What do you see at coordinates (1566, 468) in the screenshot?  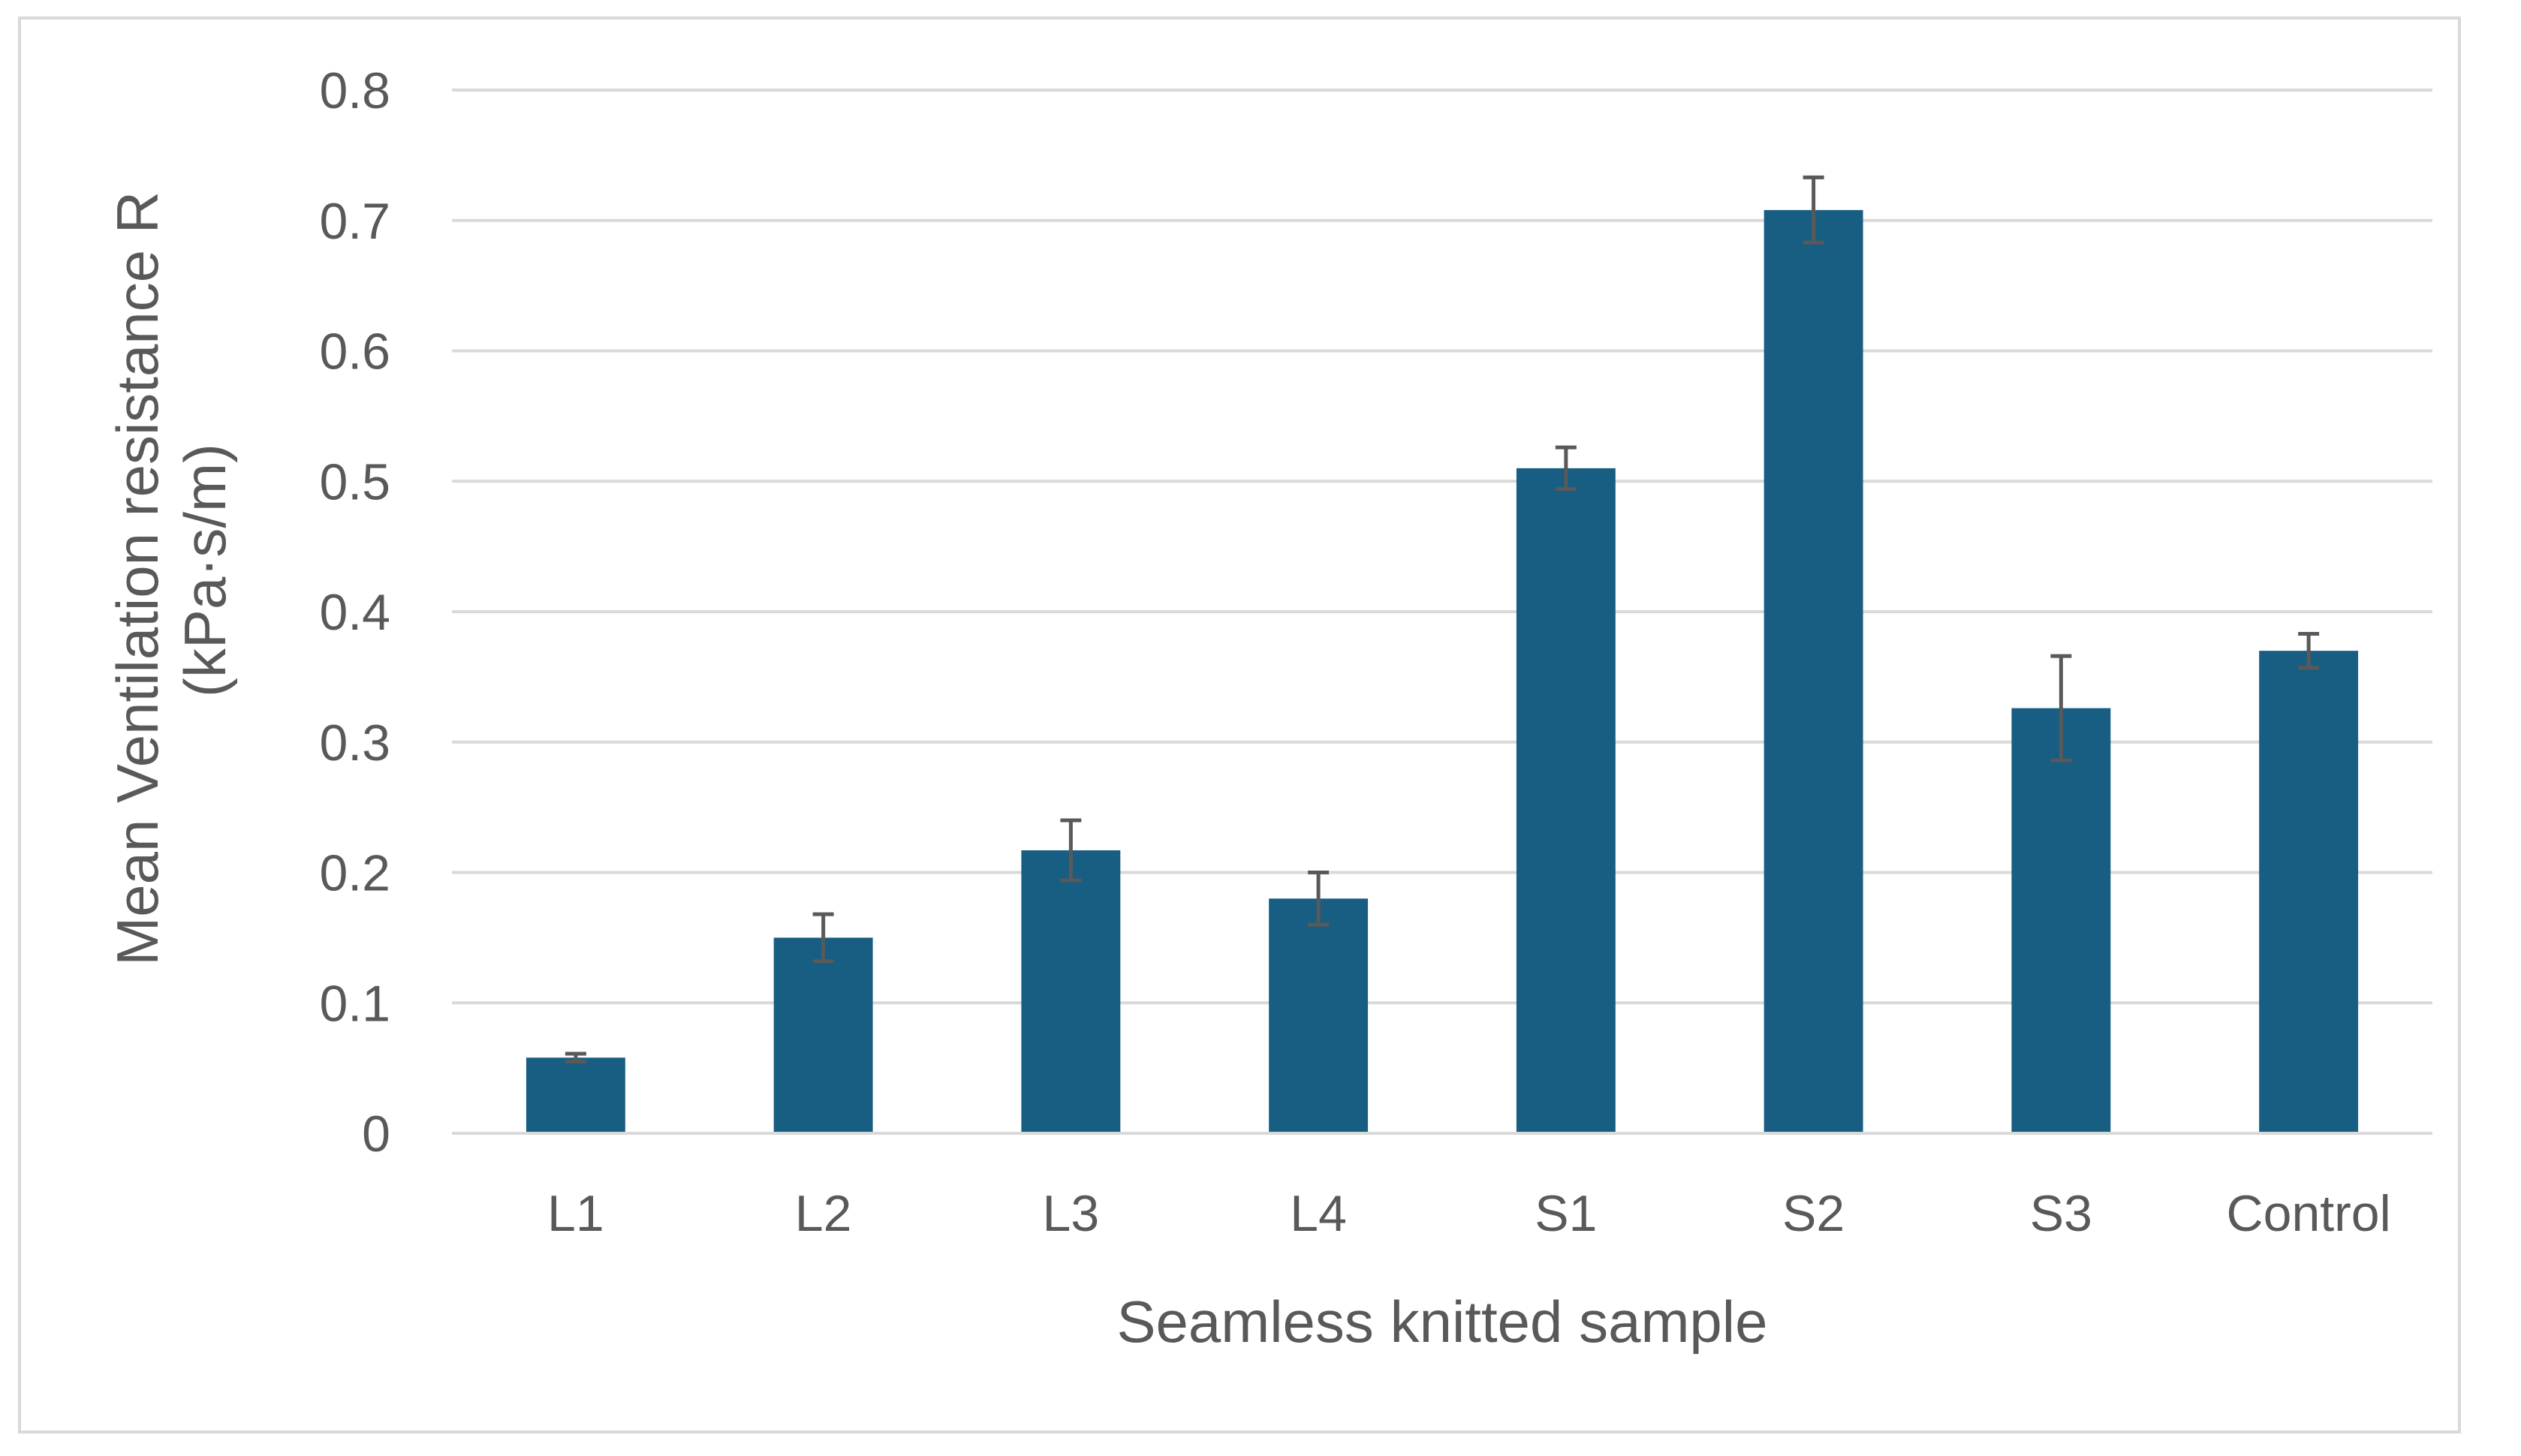 I see `error-bar-s1` at bounding box center [1566, 468].